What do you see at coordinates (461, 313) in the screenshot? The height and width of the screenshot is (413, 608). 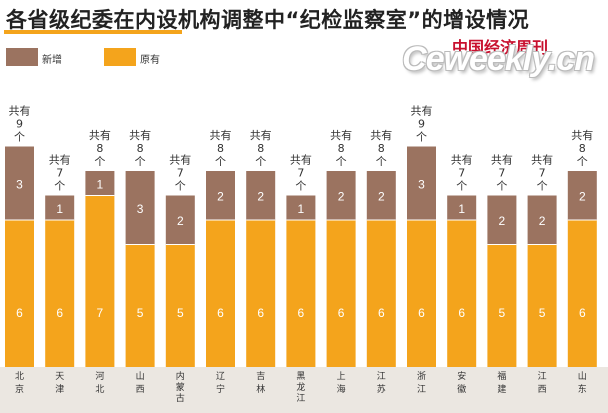 I see `data-label-original-12: 6` at bounding box center [461, 313].